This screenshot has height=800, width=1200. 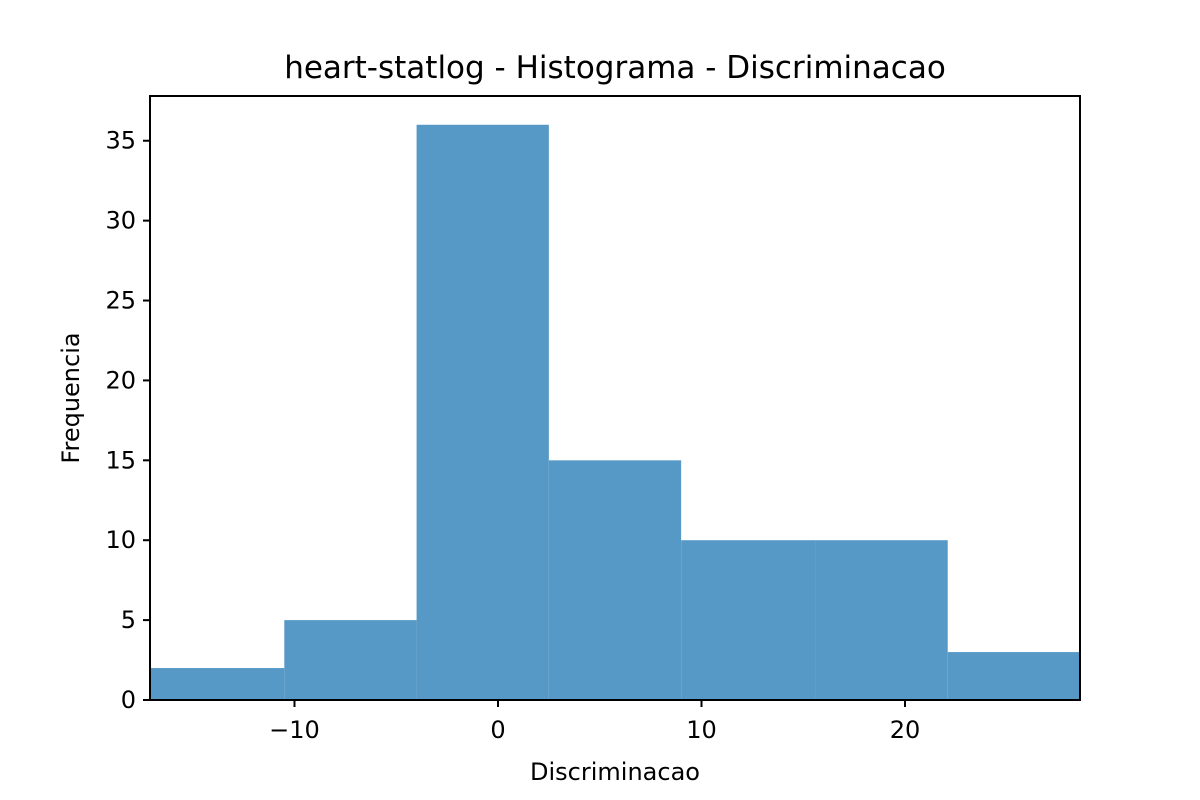 I want to click on y-tick-label: 10, so click(x=120, y=540).